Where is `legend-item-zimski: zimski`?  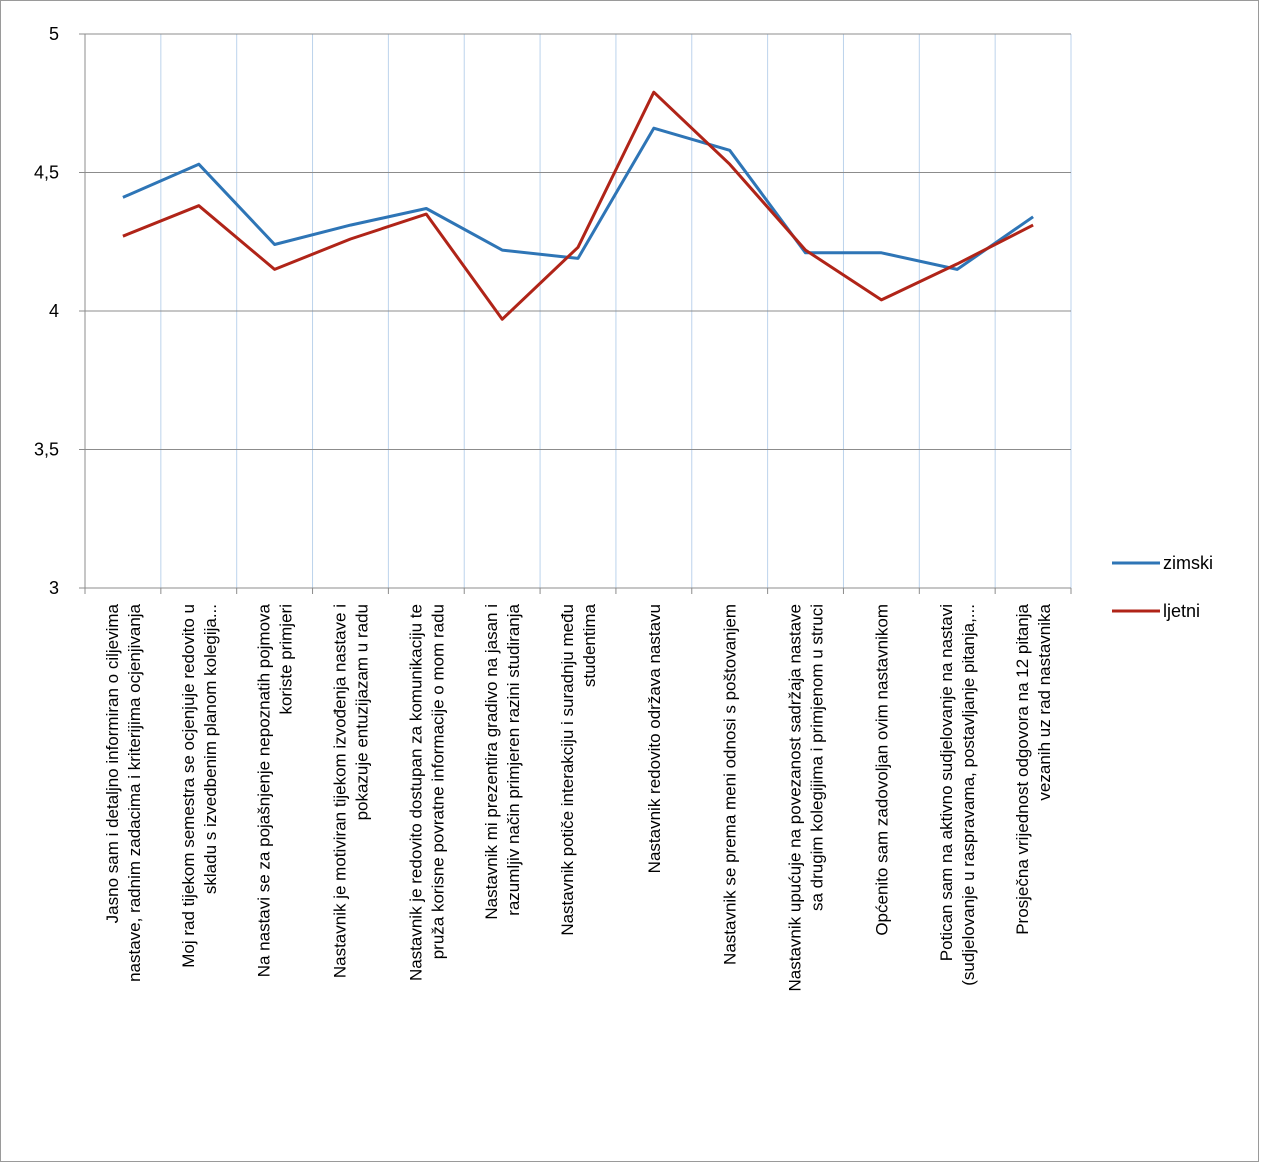
legend-item-zimski: zimski is located at coordinates (1162, 563).